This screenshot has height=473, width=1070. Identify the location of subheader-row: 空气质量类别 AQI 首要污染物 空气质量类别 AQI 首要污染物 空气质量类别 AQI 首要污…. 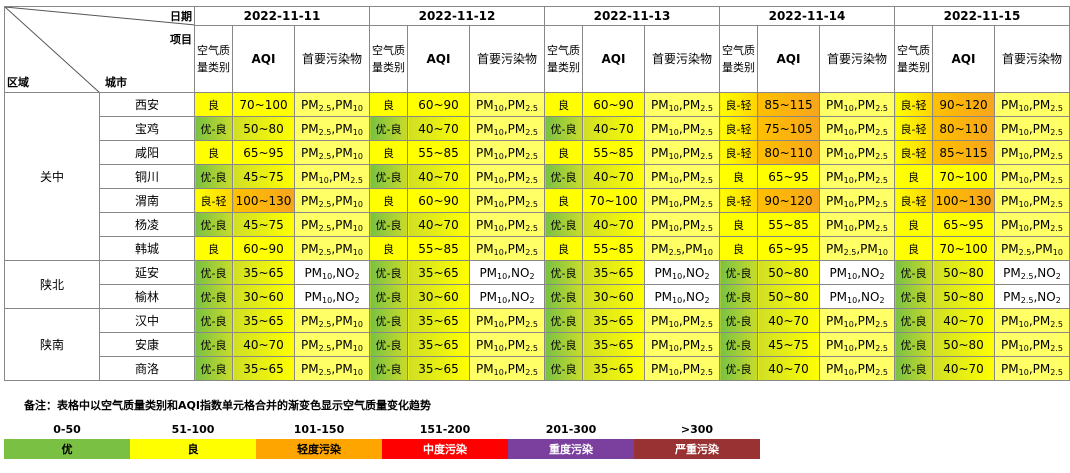
(537, 59).